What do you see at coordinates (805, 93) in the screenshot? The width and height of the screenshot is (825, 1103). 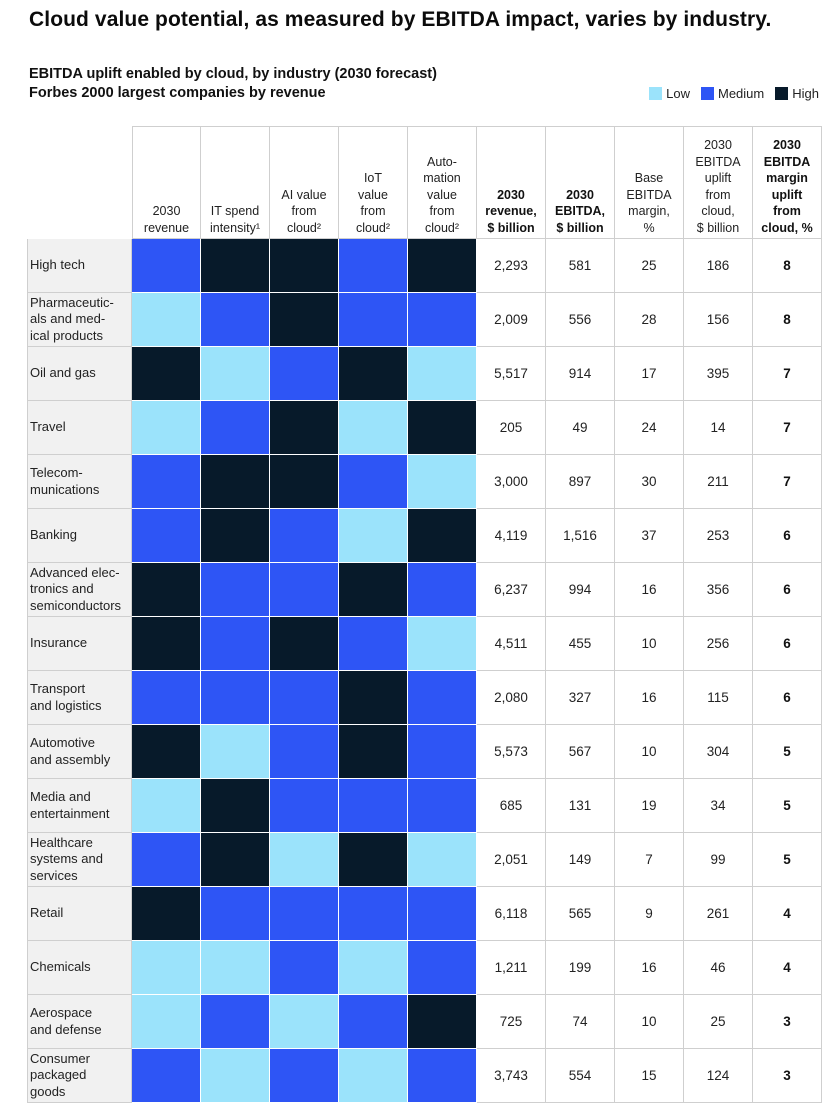 I see `legend-label: High` at bounding box center [805, 93].